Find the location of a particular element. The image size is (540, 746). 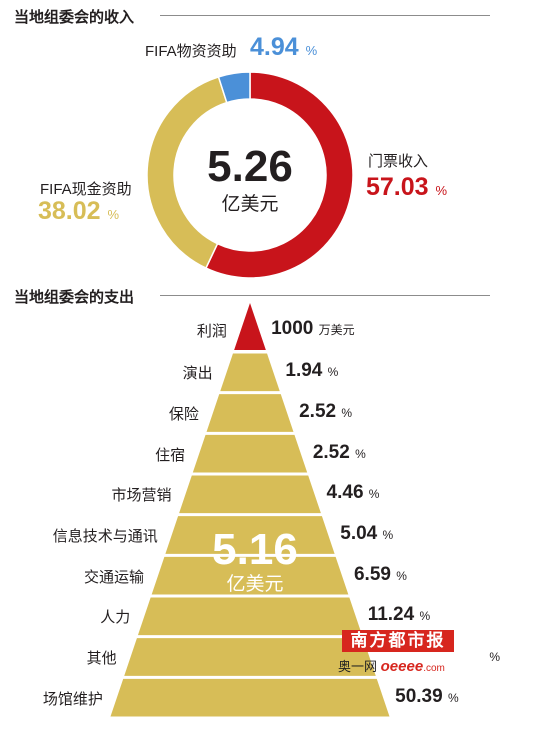

expense-total-unit: 亿美元 is located at coordinates (255, 584).